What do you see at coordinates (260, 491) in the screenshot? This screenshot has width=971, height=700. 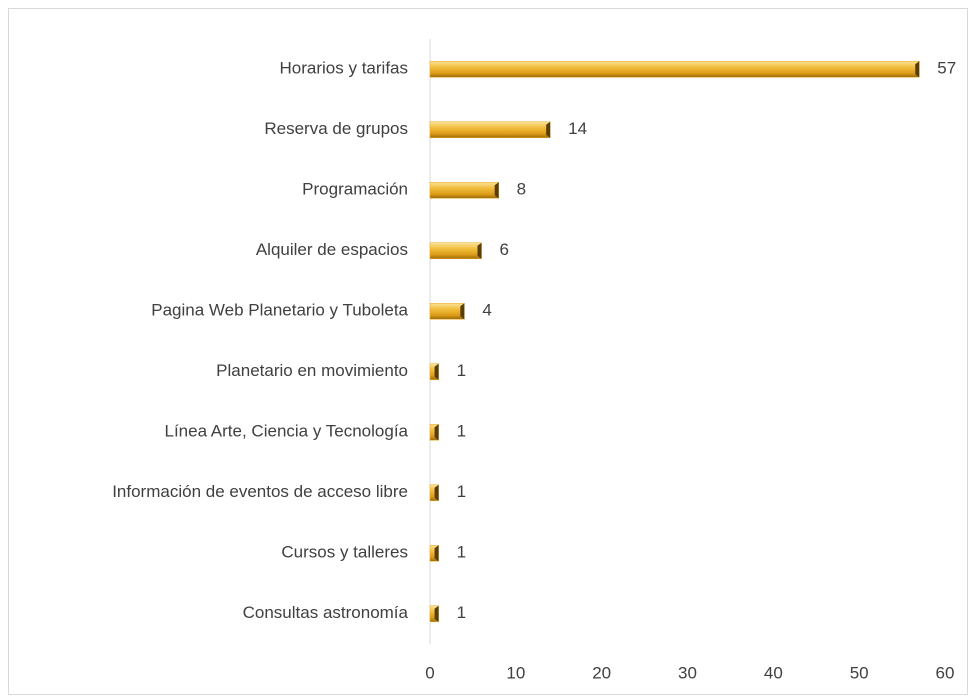 I see `y-tick-label: Información de eventos de acceso libre` at bounding box center [260, 491].